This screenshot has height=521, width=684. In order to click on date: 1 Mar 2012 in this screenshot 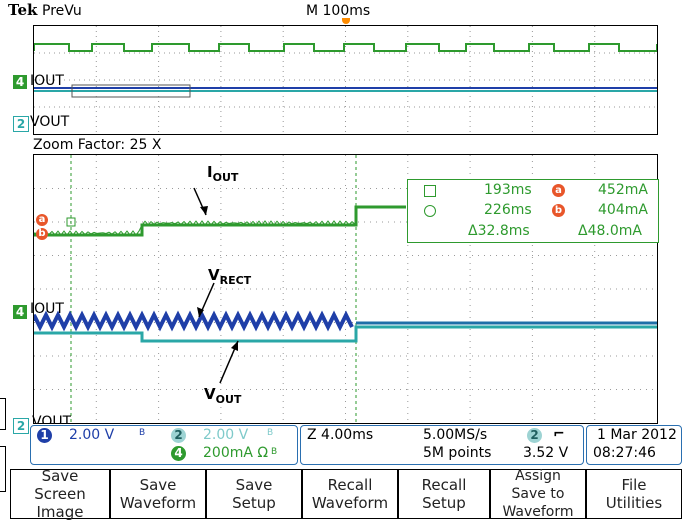, I will do `click(637, 435)`.